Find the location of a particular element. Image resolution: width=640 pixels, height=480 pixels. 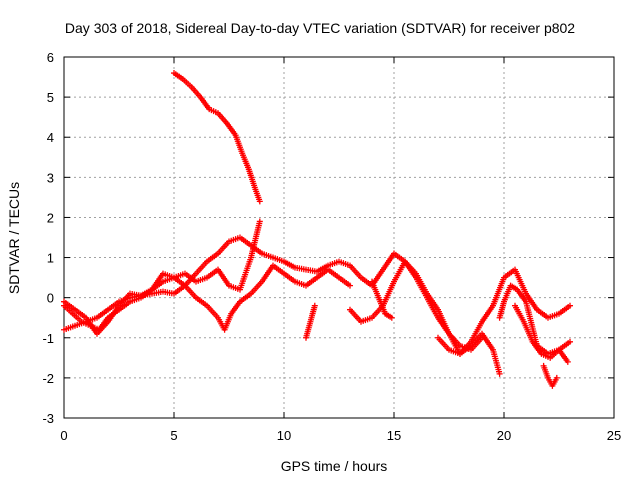

y-tick-label-7: 4 is located at coordinates (50, 137).